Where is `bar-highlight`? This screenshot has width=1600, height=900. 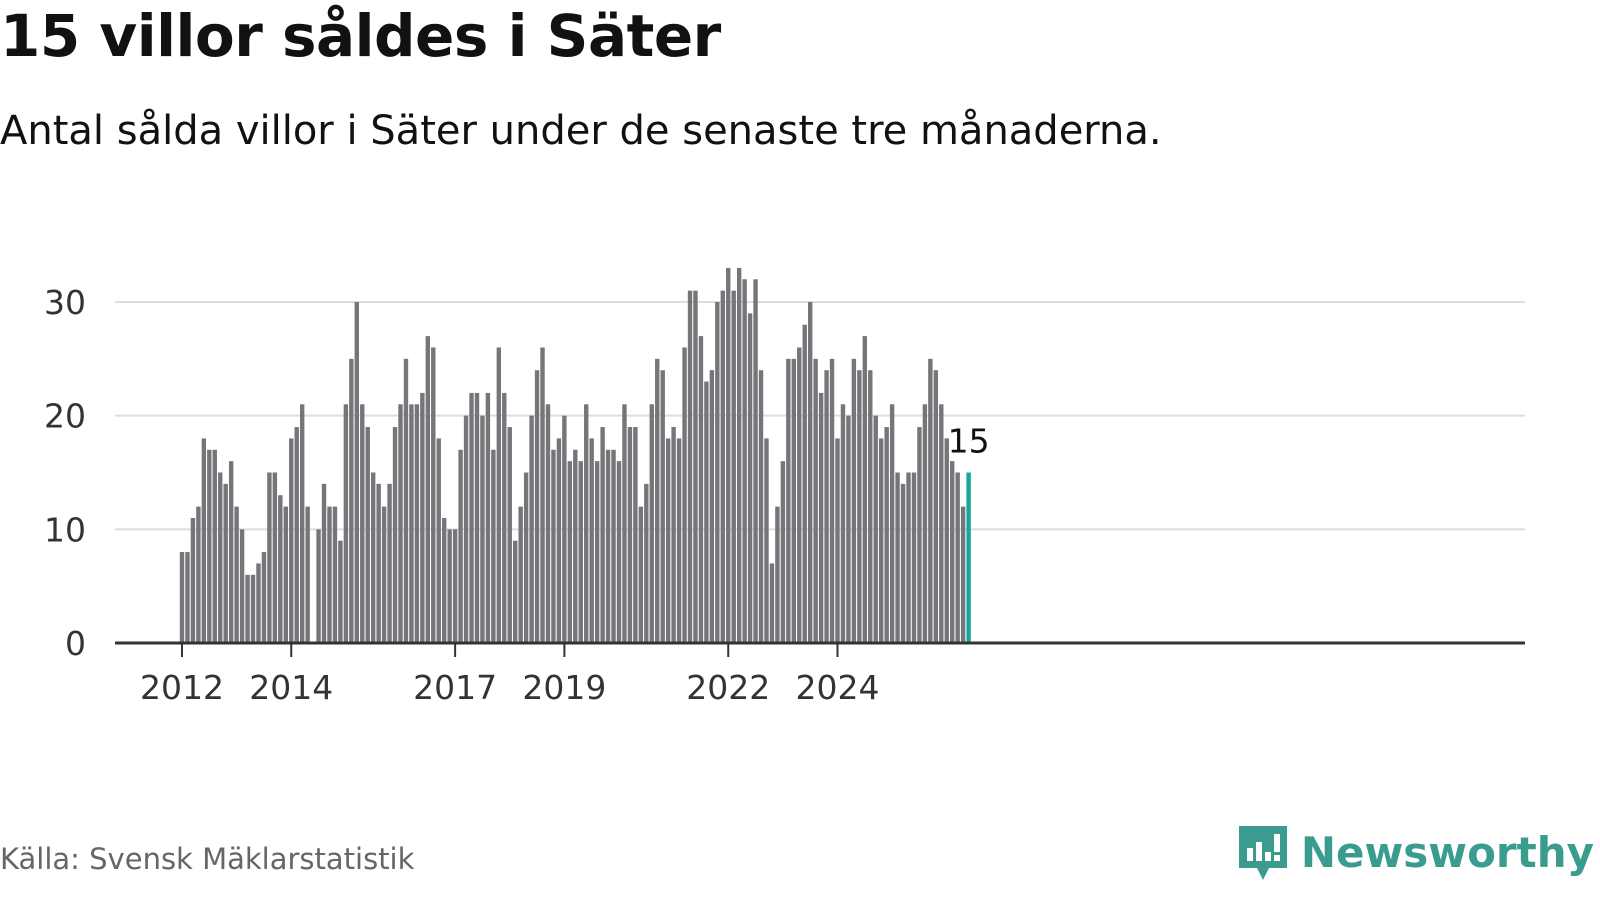 bar-highlight is located at coordinates (968, 557).